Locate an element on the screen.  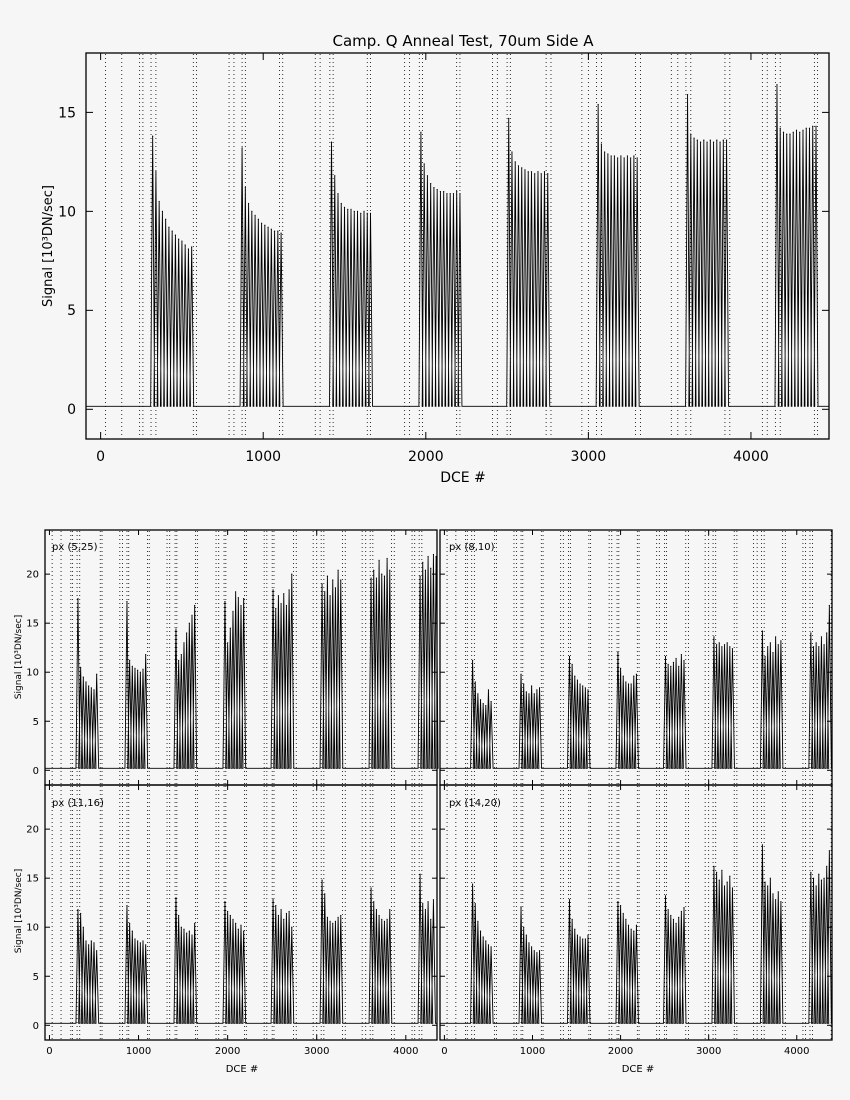
signal-trace is located at coordinates (636, 687).